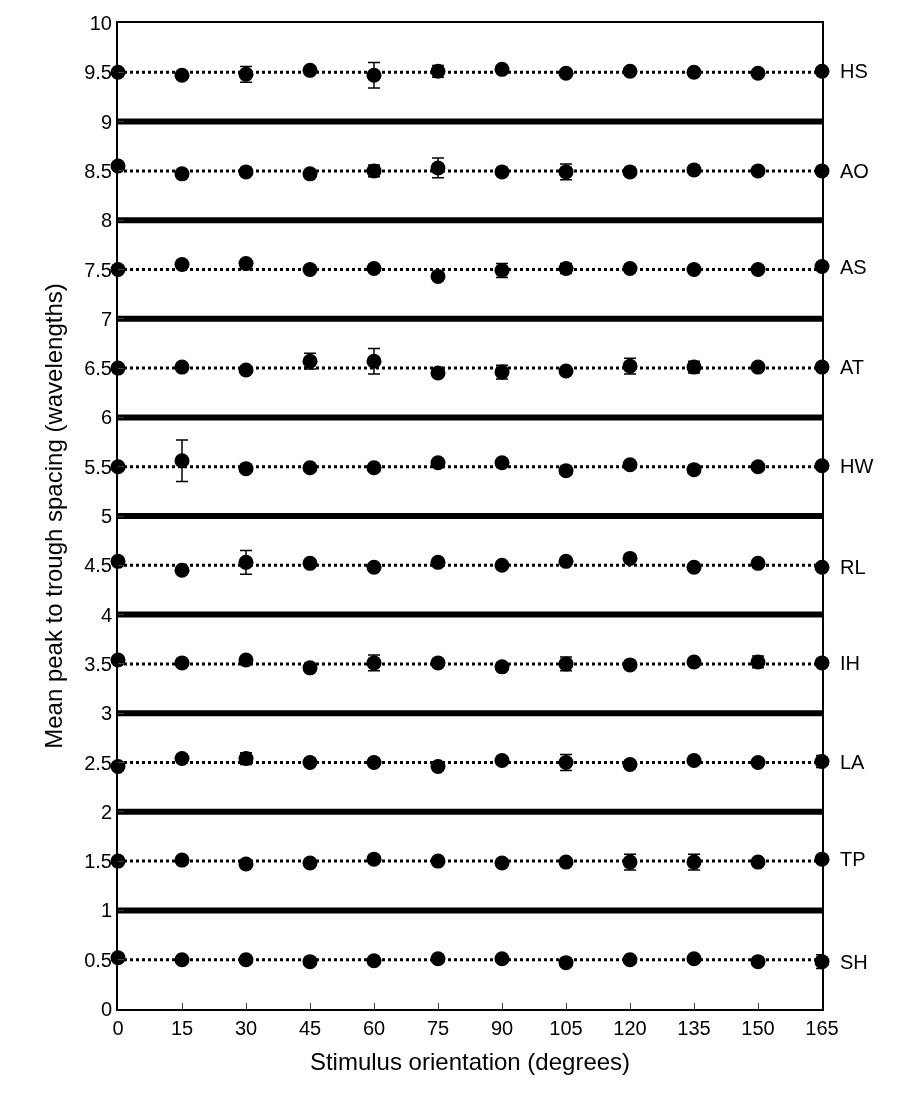 The width and height of the screenshot is (906, 1104). What do you see at coordinates (98, 72) in the screenshot?
I see `y-tick-label: 9.5` at bounding box center [98, 72].